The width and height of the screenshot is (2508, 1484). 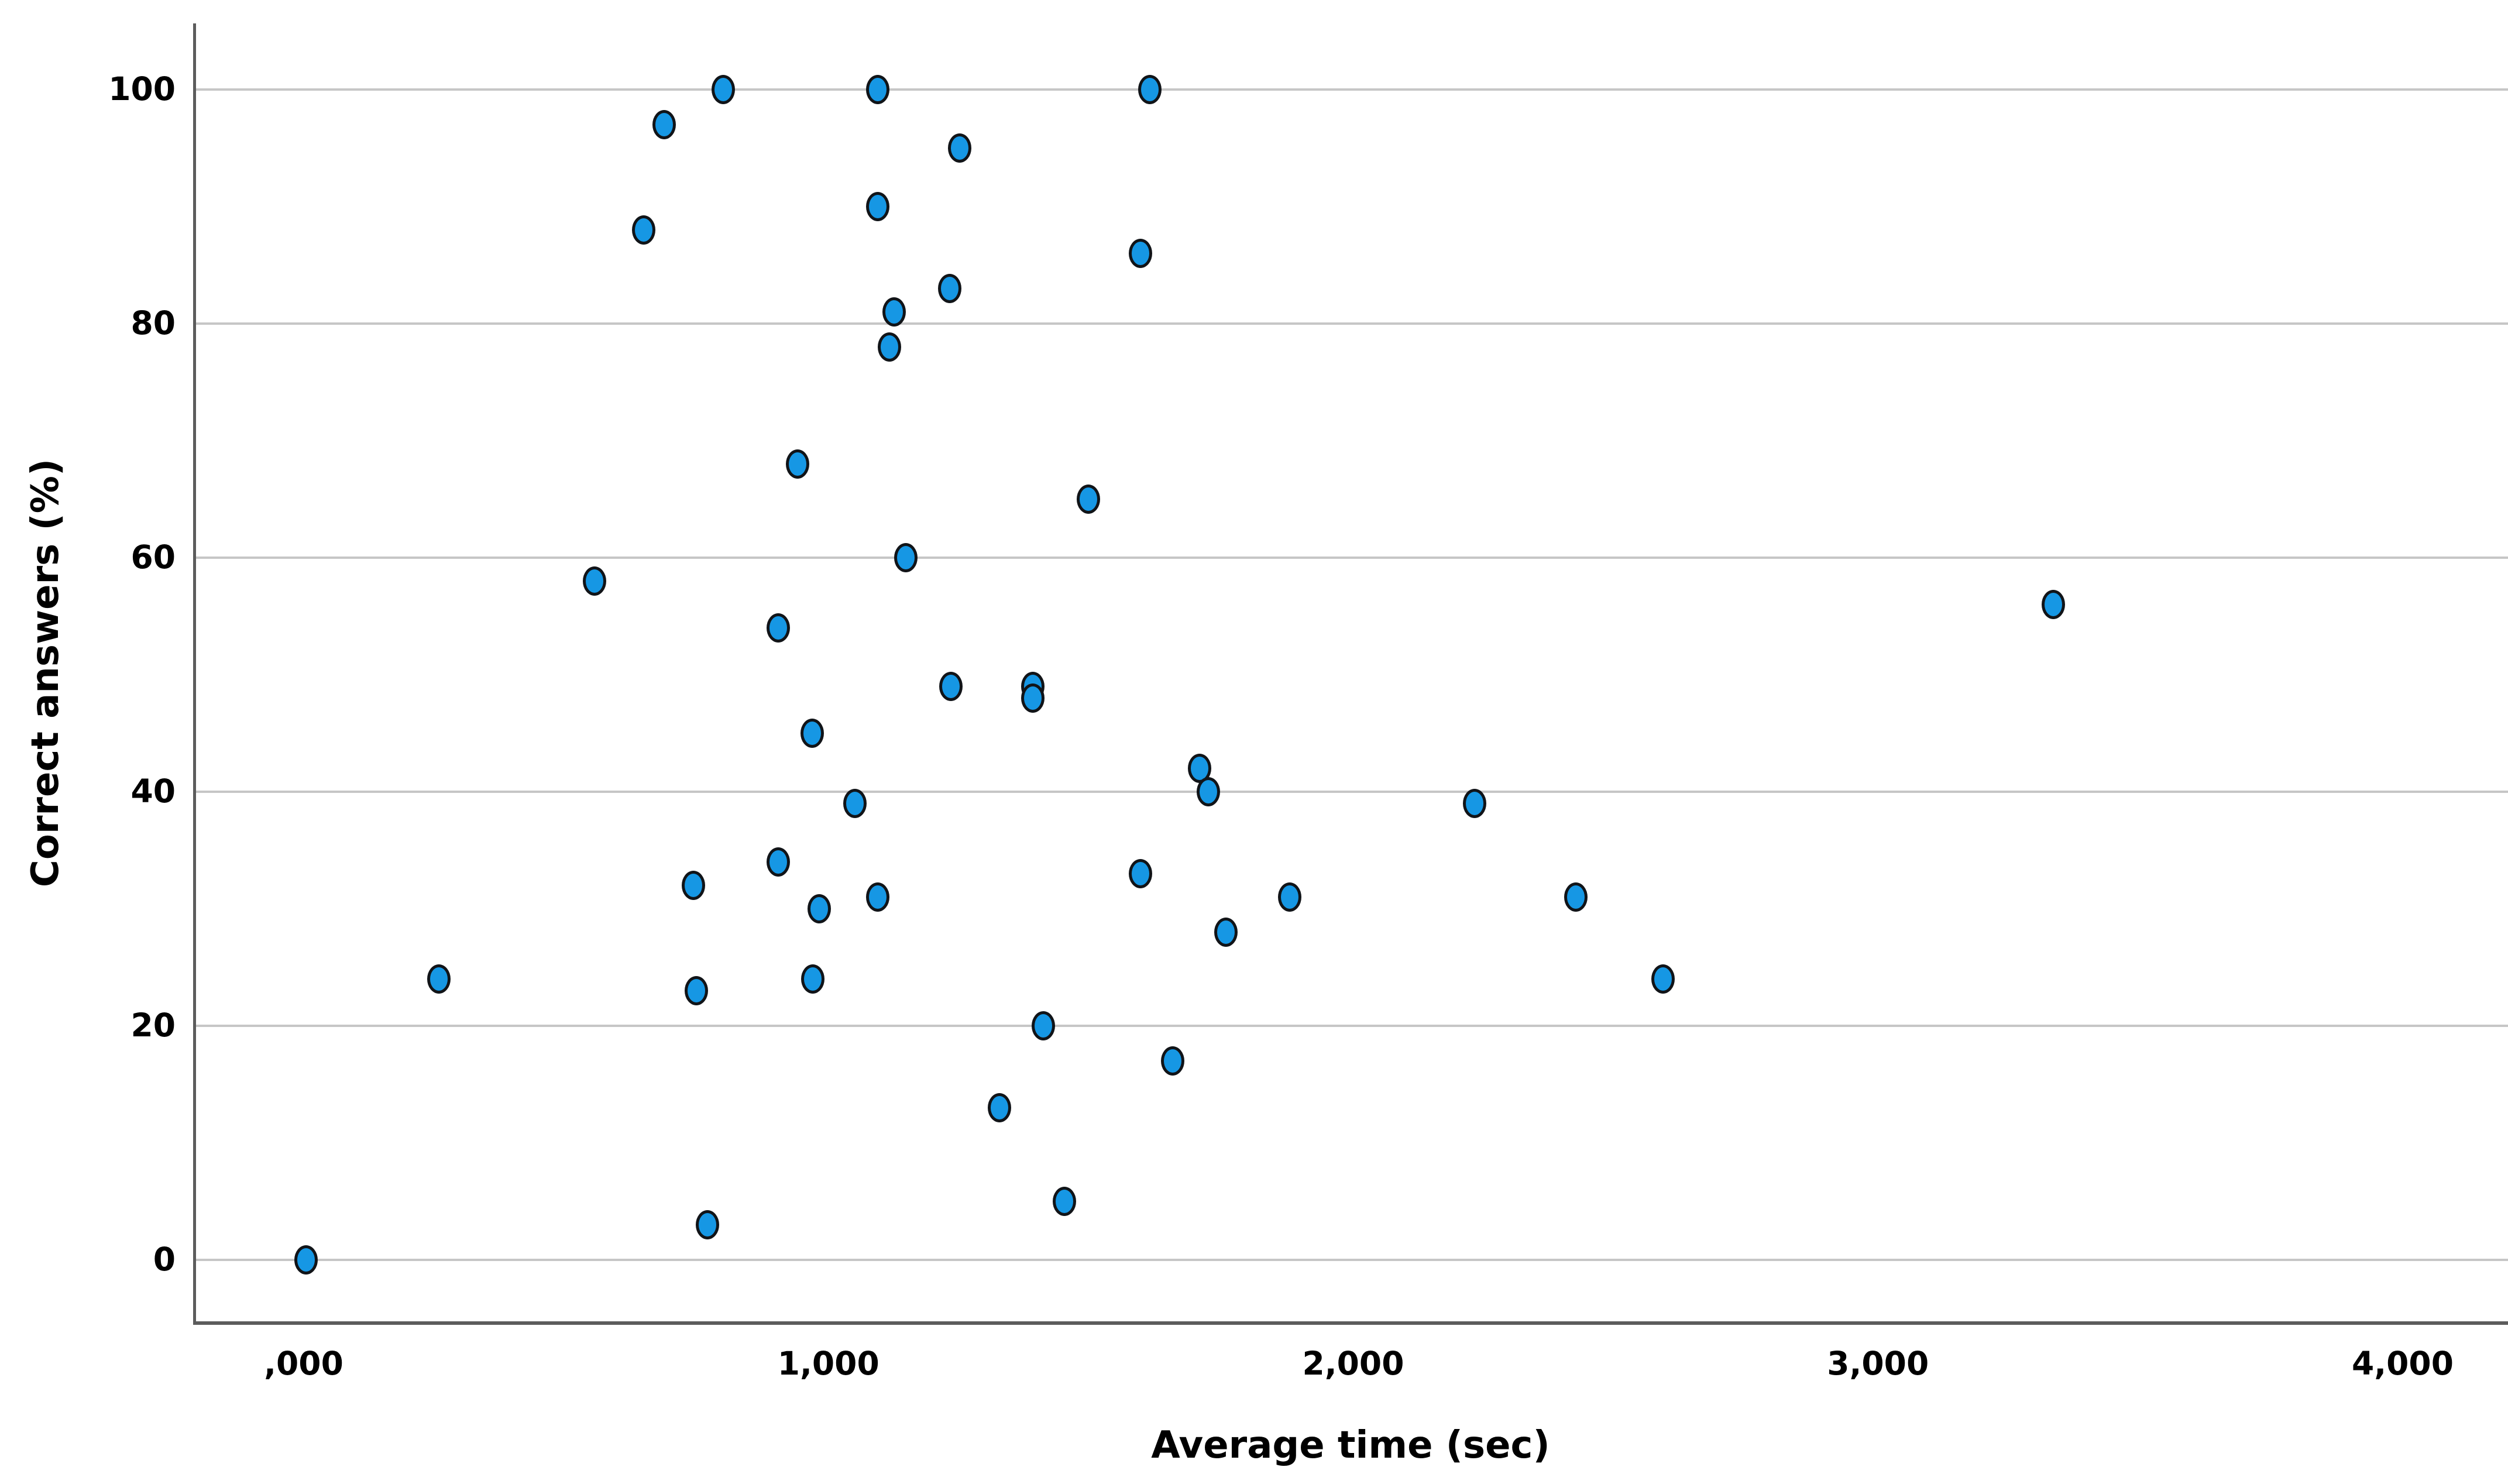 What do you see at coordinates (153, 1025) in the screenshot?
I see `y-tick-label: 20` at bounding box center [153, 1025].